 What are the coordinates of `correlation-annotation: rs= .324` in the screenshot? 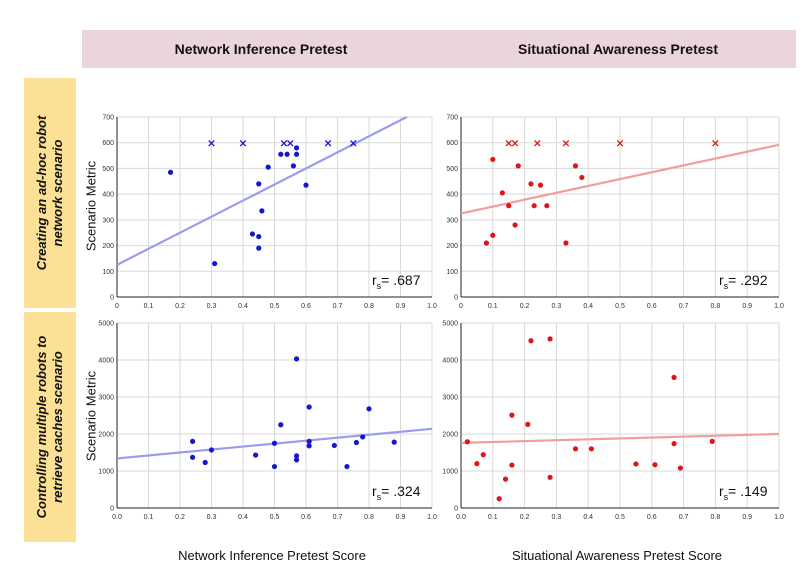 It's located at (396, 492).